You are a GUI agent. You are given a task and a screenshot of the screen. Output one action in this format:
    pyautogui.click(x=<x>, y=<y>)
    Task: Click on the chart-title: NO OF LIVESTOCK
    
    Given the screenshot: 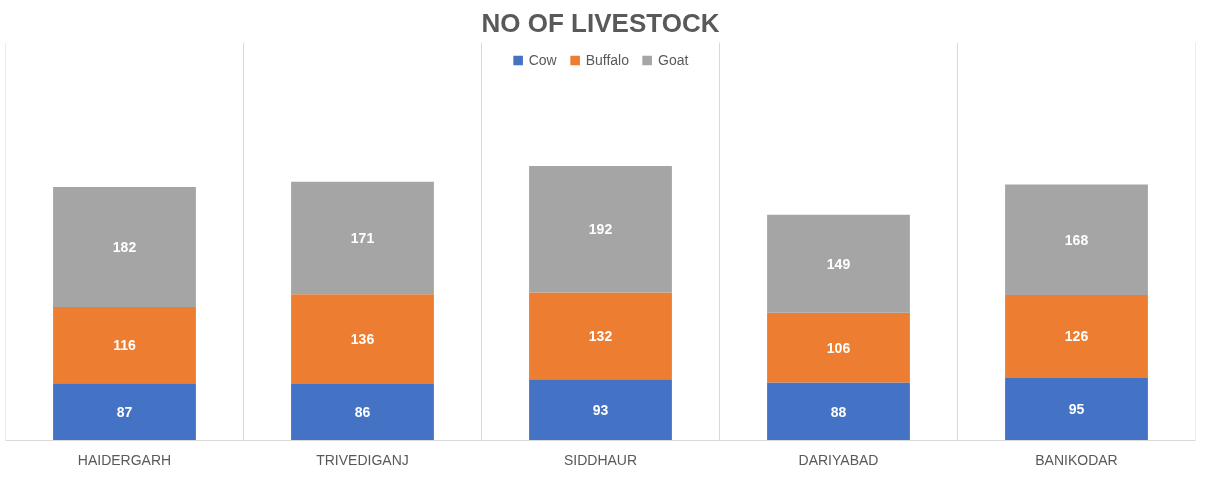 What is the action you would take?
    pyautogui.click(x=600, y=22)
    